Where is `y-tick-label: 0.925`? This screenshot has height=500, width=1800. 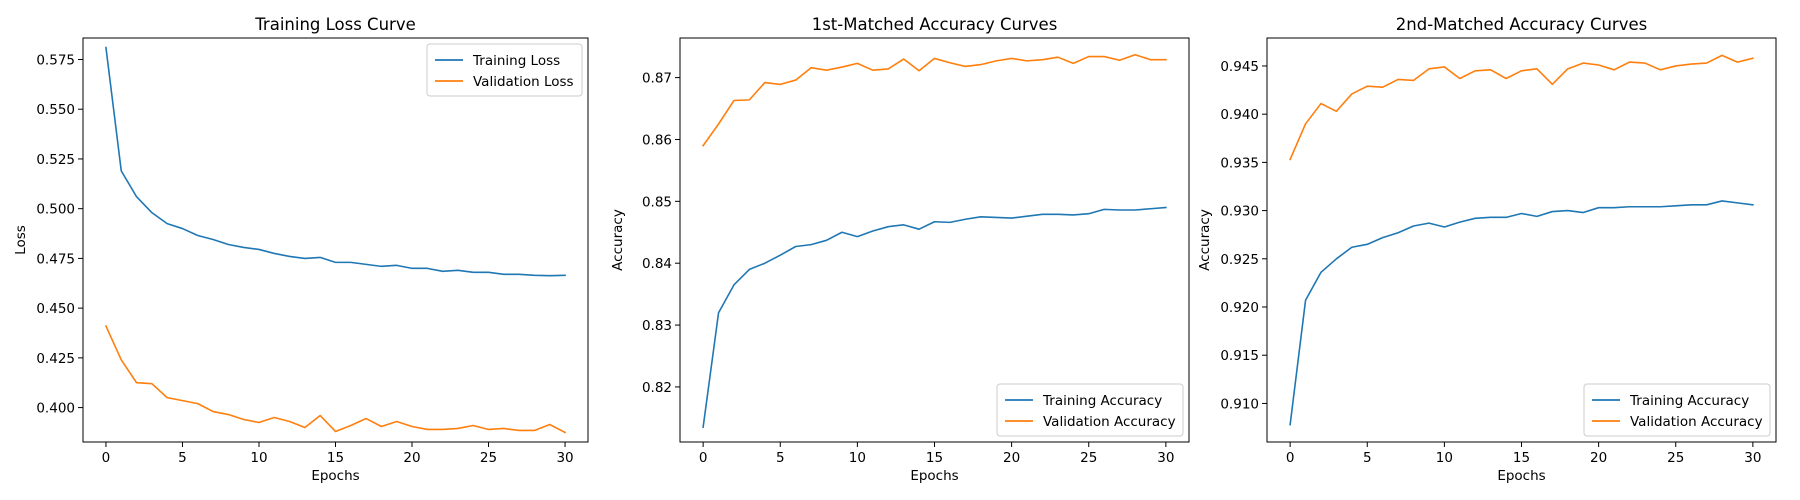 y-tick-label: 0.925 is located at coordinates (1239, 260).